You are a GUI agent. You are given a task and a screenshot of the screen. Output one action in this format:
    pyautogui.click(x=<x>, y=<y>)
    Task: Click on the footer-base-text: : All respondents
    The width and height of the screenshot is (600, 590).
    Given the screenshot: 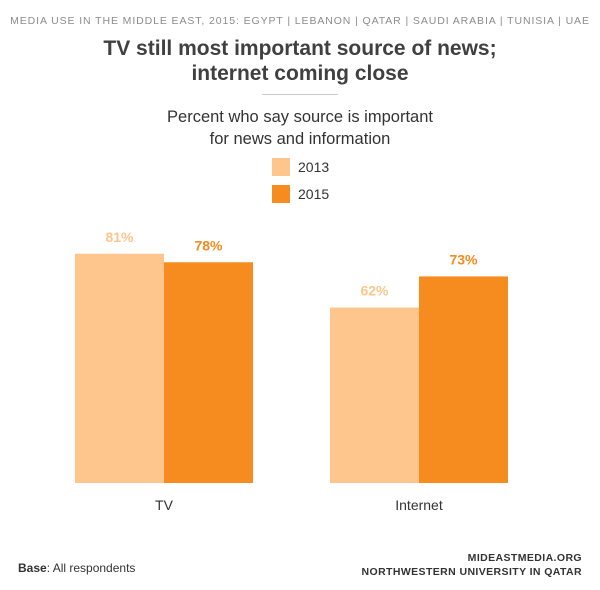 What is the action you would take?
    pyautogui.click(x=91, y=568)
    